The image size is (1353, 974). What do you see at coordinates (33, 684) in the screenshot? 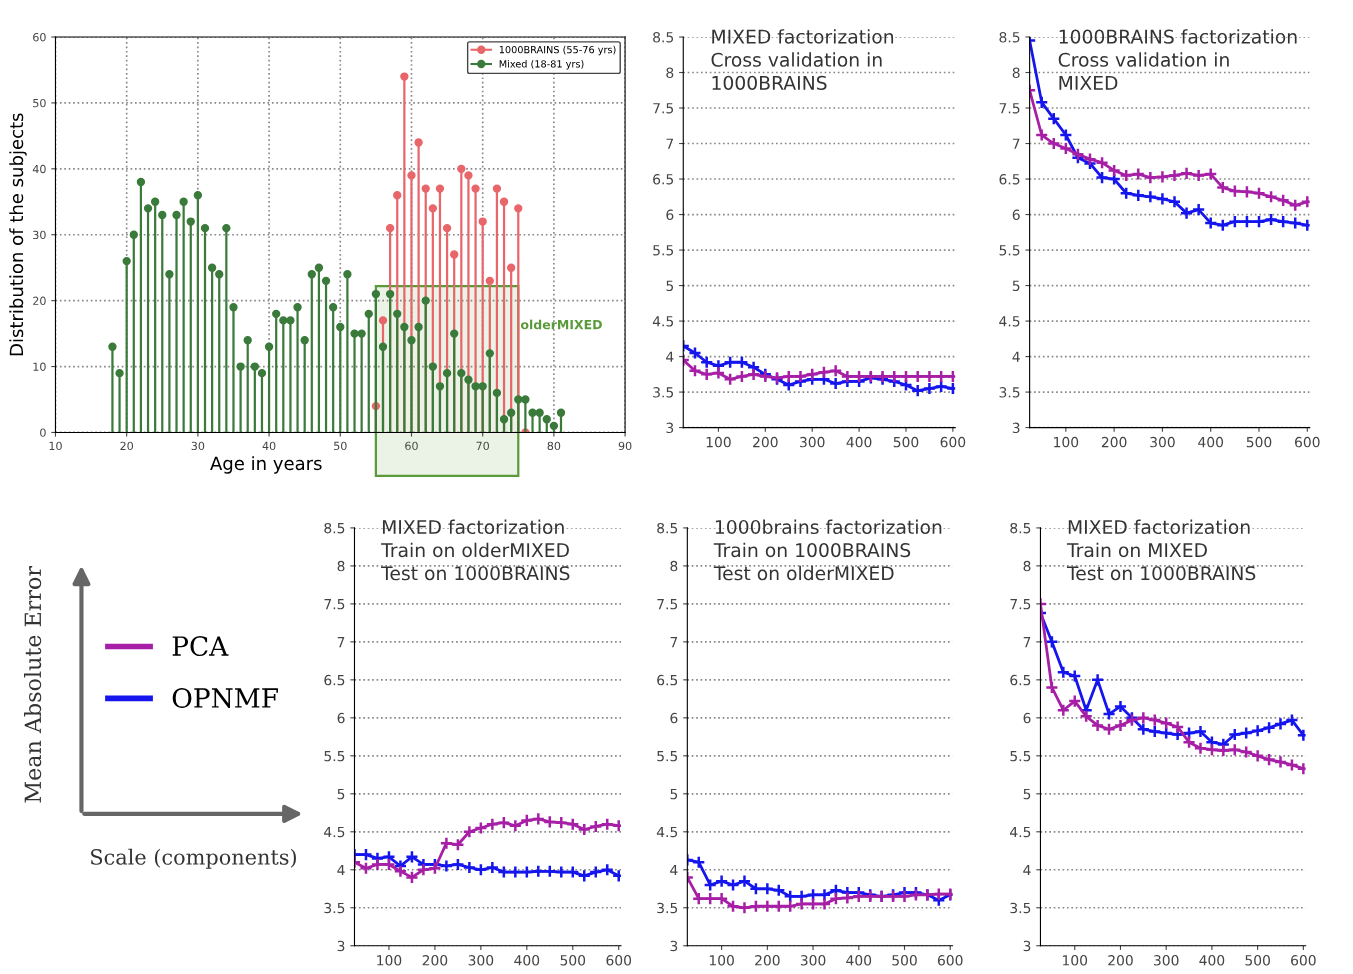
I see `text: Mean Absolute Error` at bounding box center [33, 684].